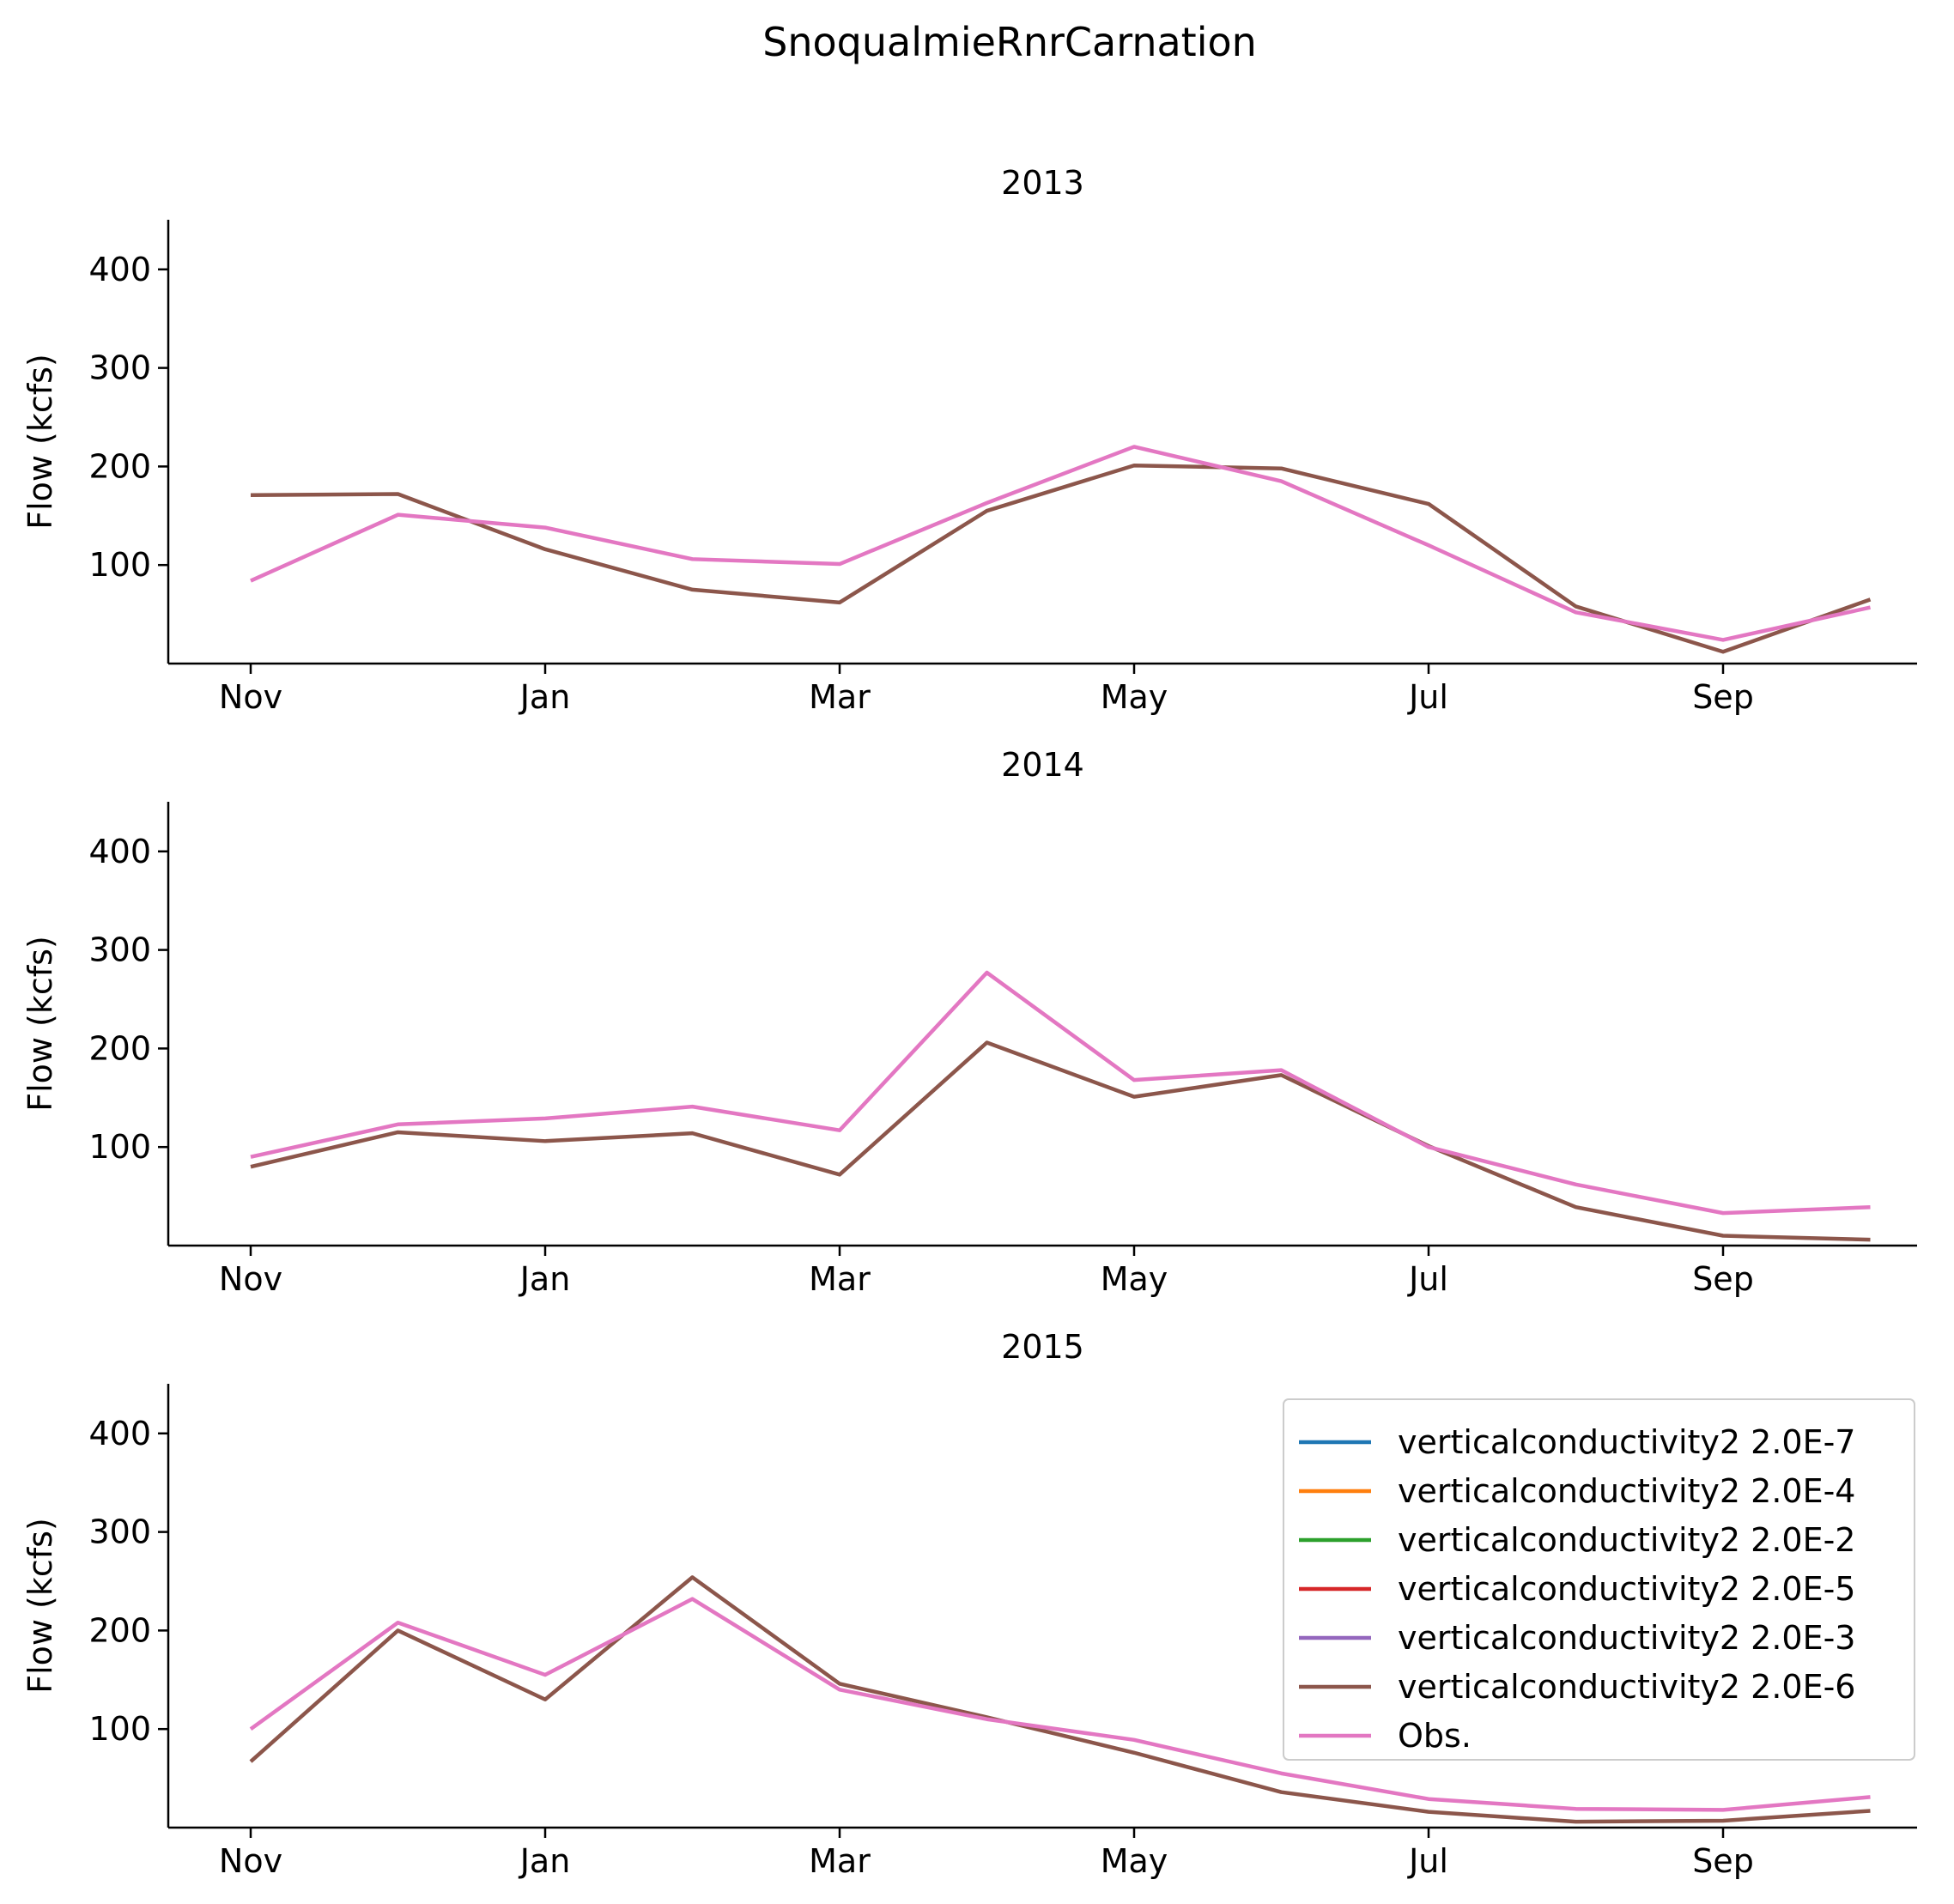  I want to click on legend-label: verticalconductivity2 2.0E-3, so click(1626, 1638).